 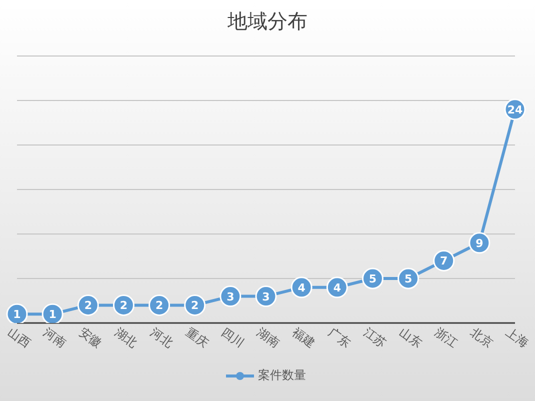 What do you see at coordinates (444, 261) in the screenshot?
I see `data-label: 7` at bounding box center [444, 261].